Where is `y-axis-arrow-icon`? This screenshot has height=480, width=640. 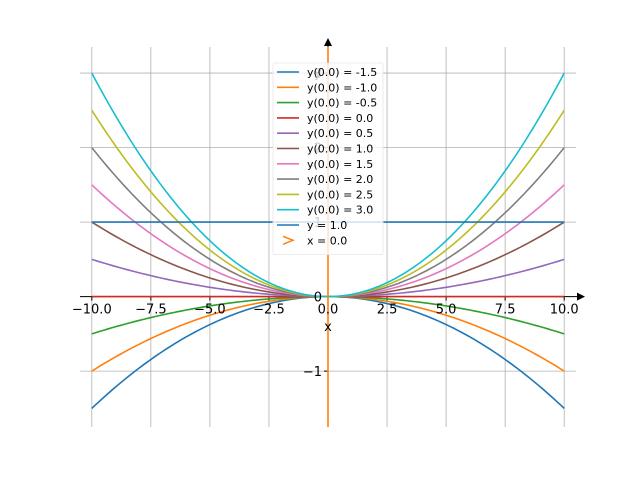
y-axis-arrow-icon is located at coordinates (328, 42).